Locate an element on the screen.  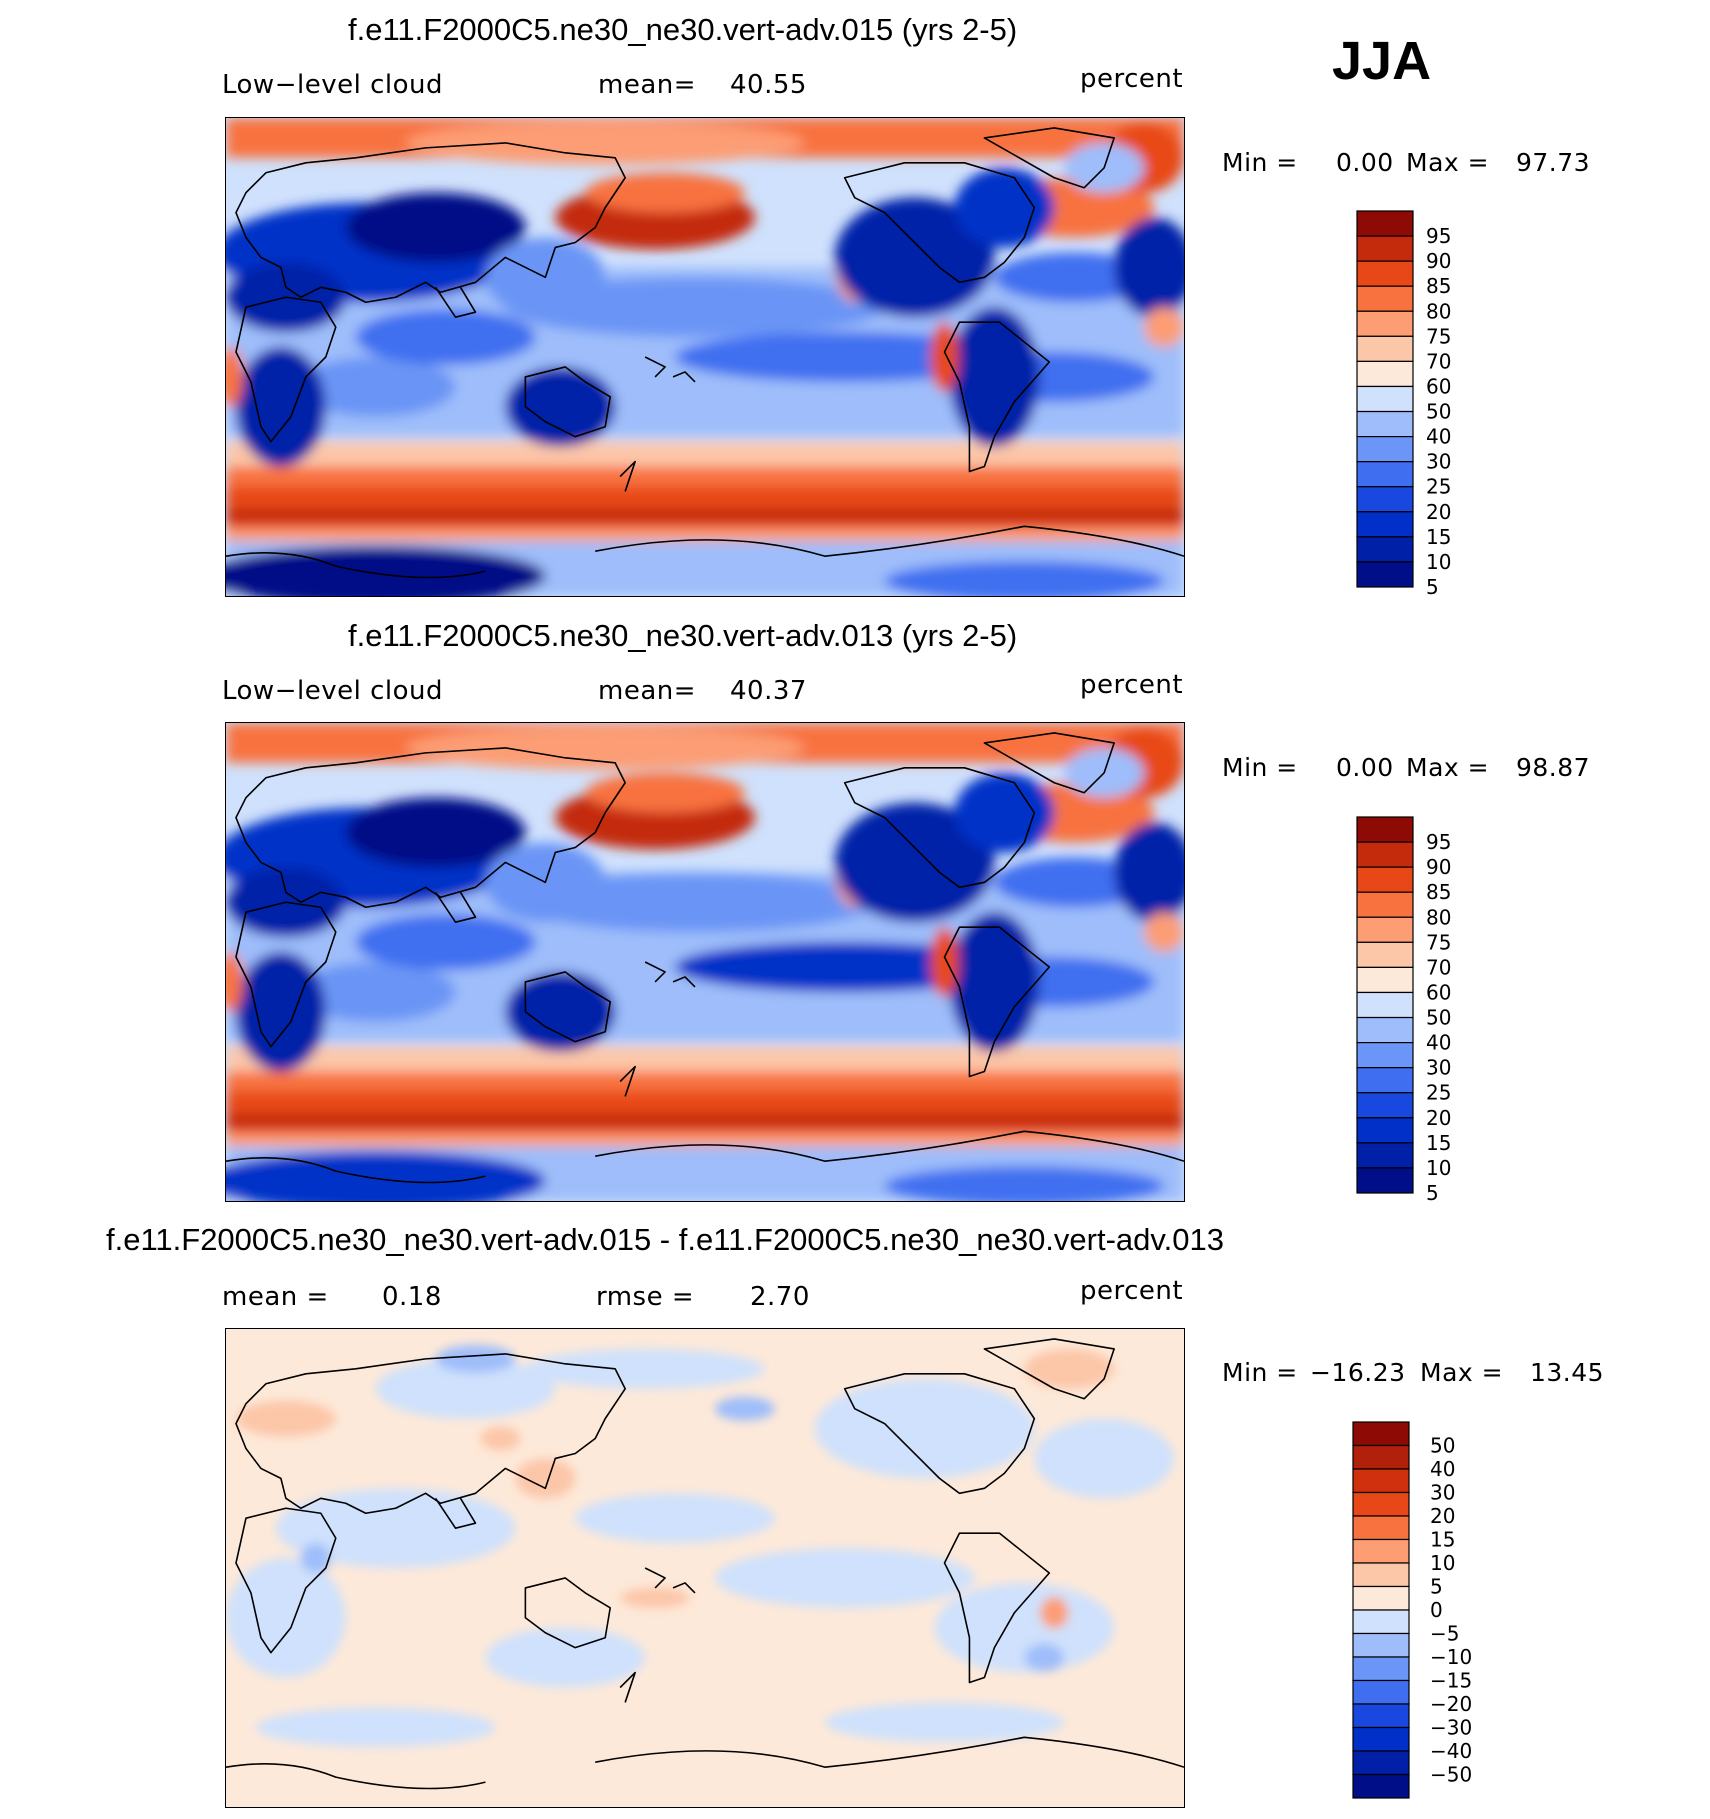
panel1-max-value: 97.73 is located at coordinates (1553, 162).